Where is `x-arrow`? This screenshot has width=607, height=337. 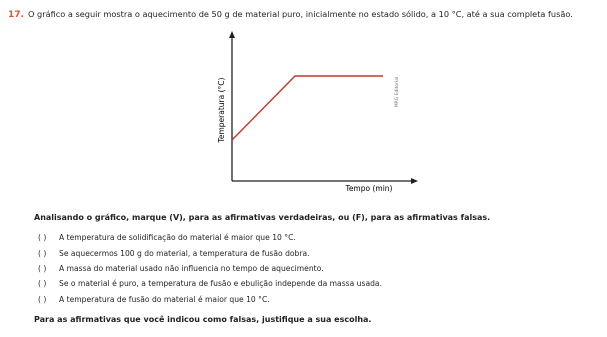 x-arrow is located at coordinates (414, 181).